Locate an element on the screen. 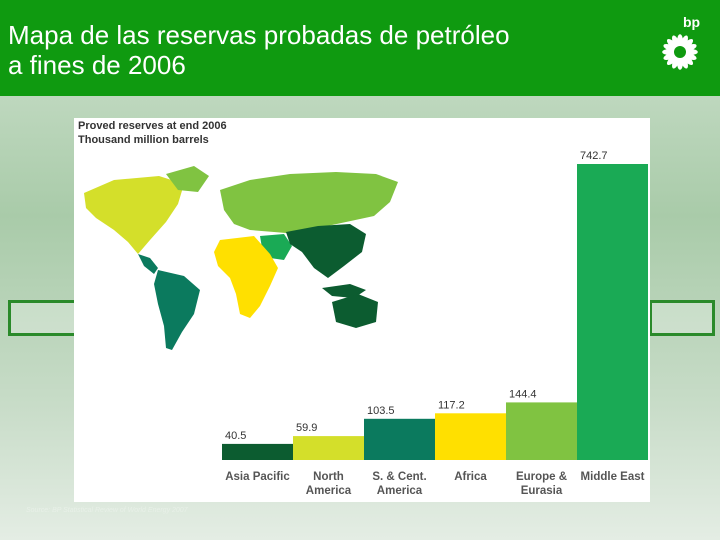  map-asia-pacific is located at coordinates (326, 251).